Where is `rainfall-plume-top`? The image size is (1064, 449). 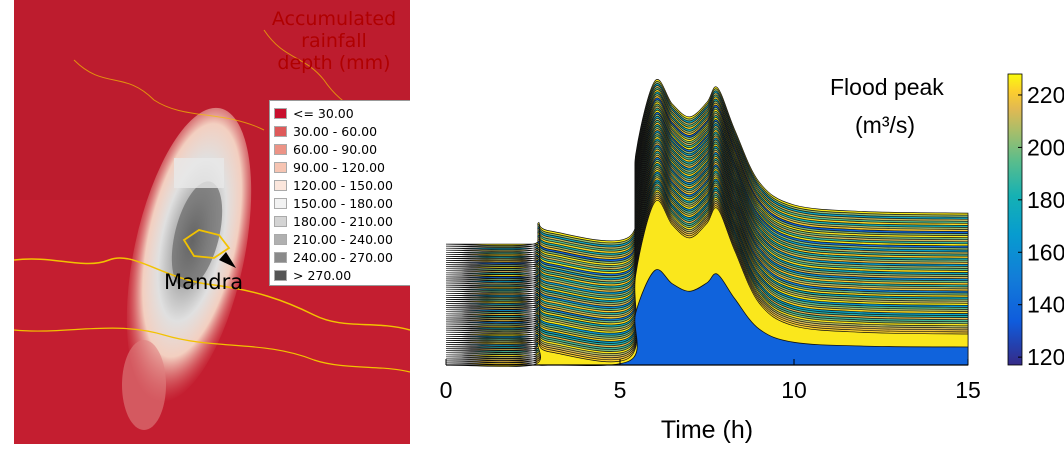 rainfall-plume-top is located at coordinates (199, 173).